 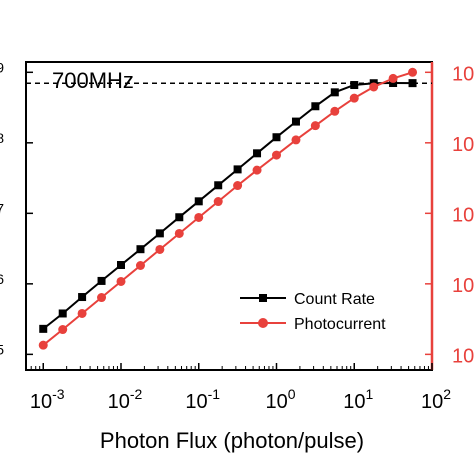 I want to click on left-tick-label: 107, so click(x=2, y=213).